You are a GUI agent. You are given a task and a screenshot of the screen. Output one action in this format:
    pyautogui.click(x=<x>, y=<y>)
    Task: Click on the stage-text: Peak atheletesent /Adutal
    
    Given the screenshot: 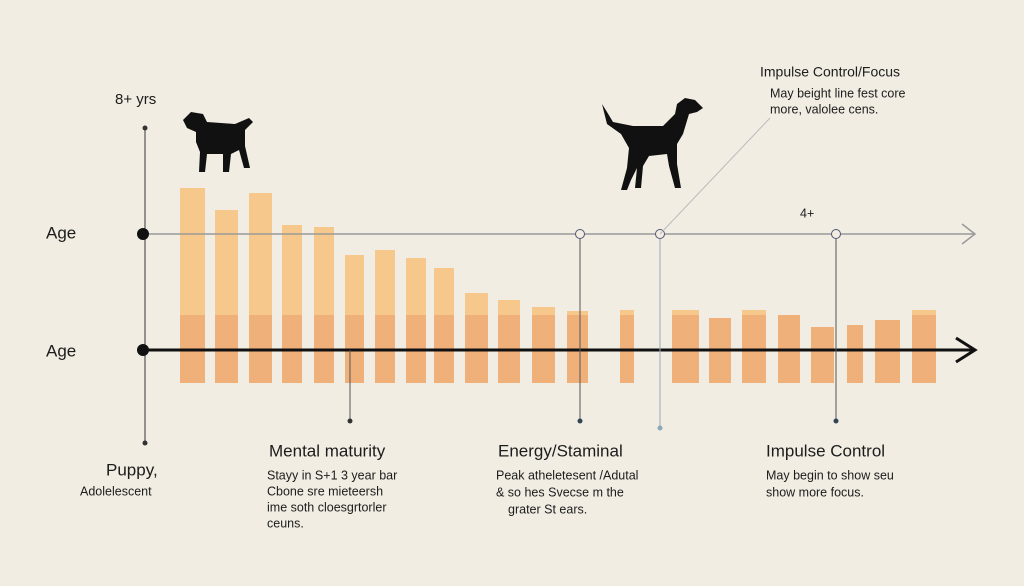 What is the action you would take?
    pyautogui.click(x=567, y=475)
    